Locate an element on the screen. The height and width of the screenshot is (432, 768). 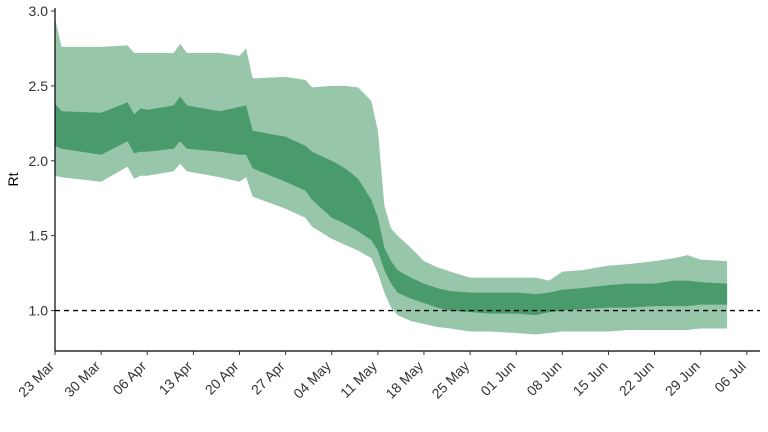
x-tick-label: 22 Jun is located at coordinates (636, 378).